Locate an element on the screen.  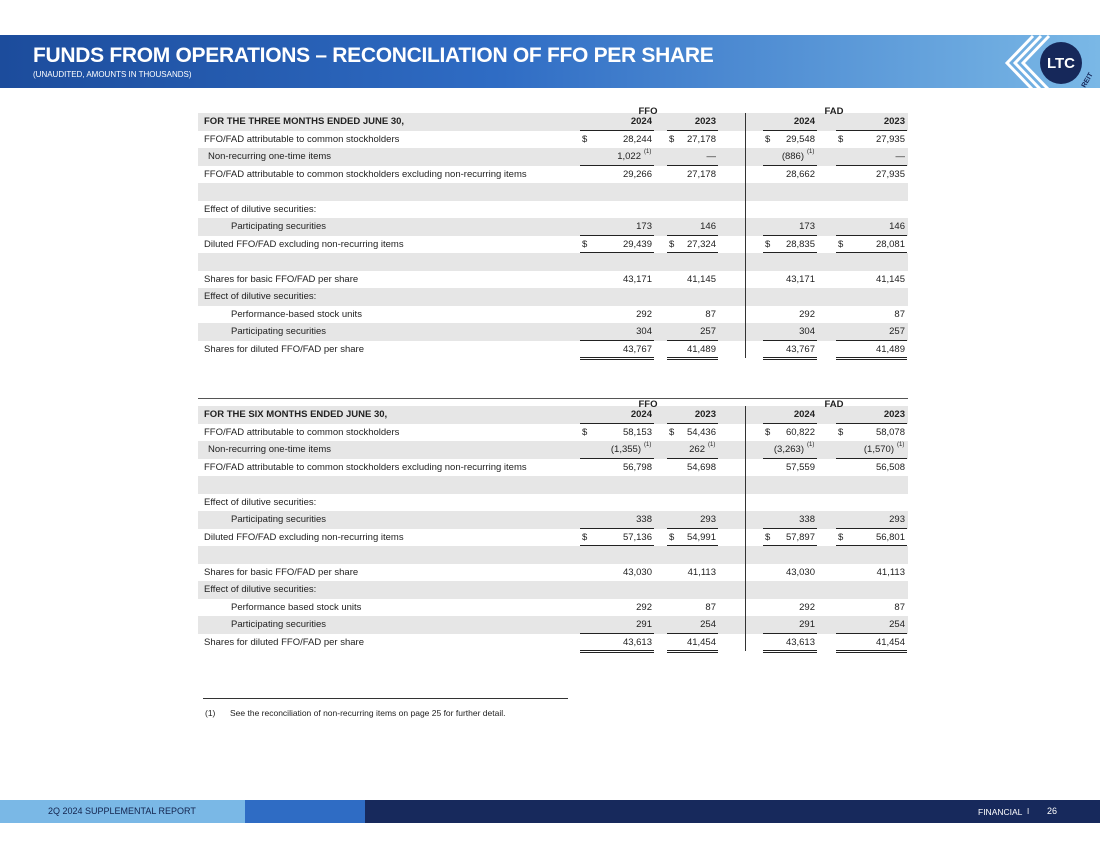
footnote-rule is located at coordinates (385, 698).